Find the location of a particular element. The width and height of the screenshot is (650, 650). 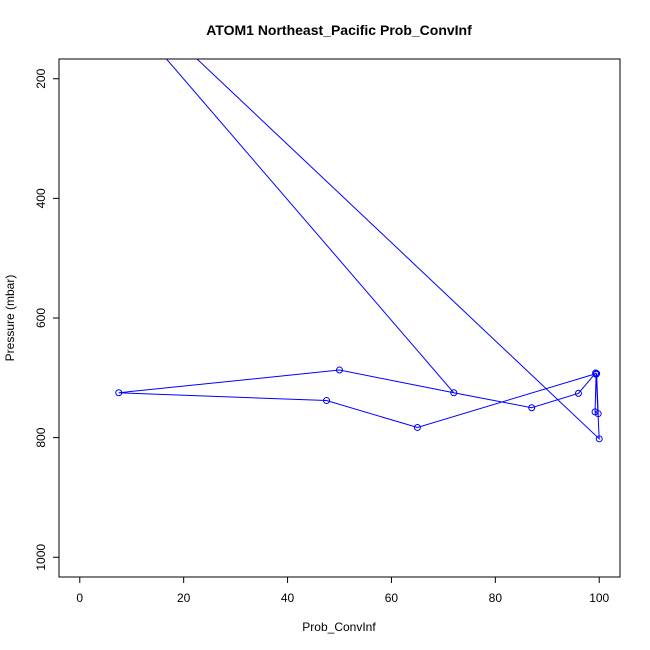

y-tick-label: 400 is located at coordinates (41, 198).